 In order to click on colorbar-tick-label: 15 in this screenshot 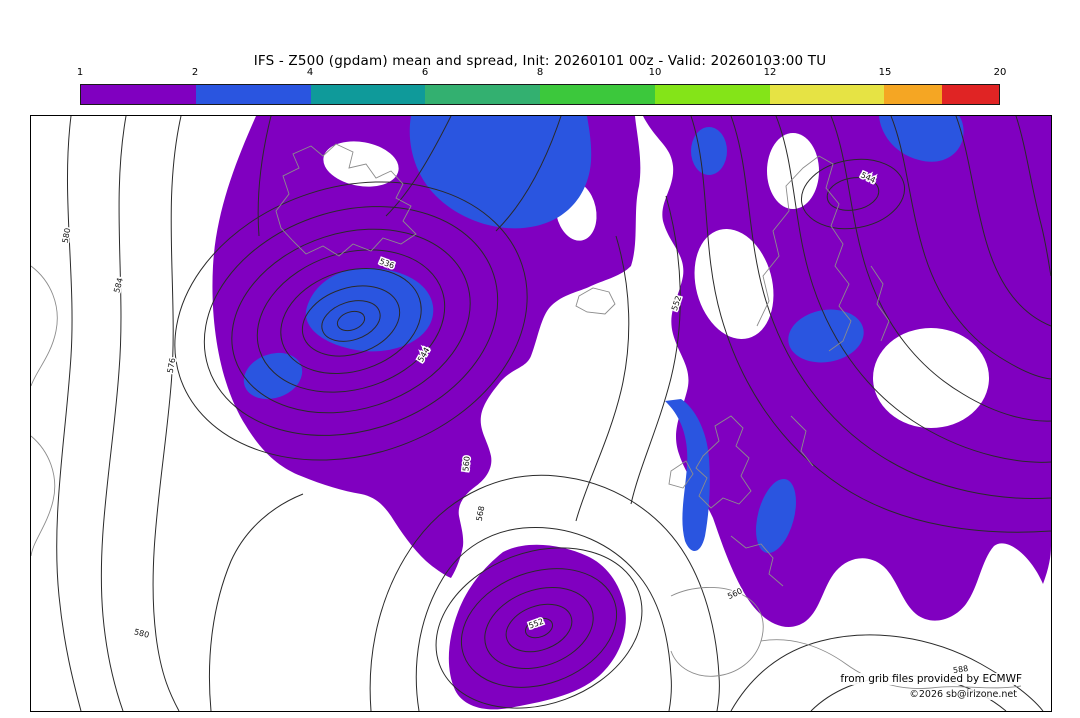, I will do `click(885, 72)`.